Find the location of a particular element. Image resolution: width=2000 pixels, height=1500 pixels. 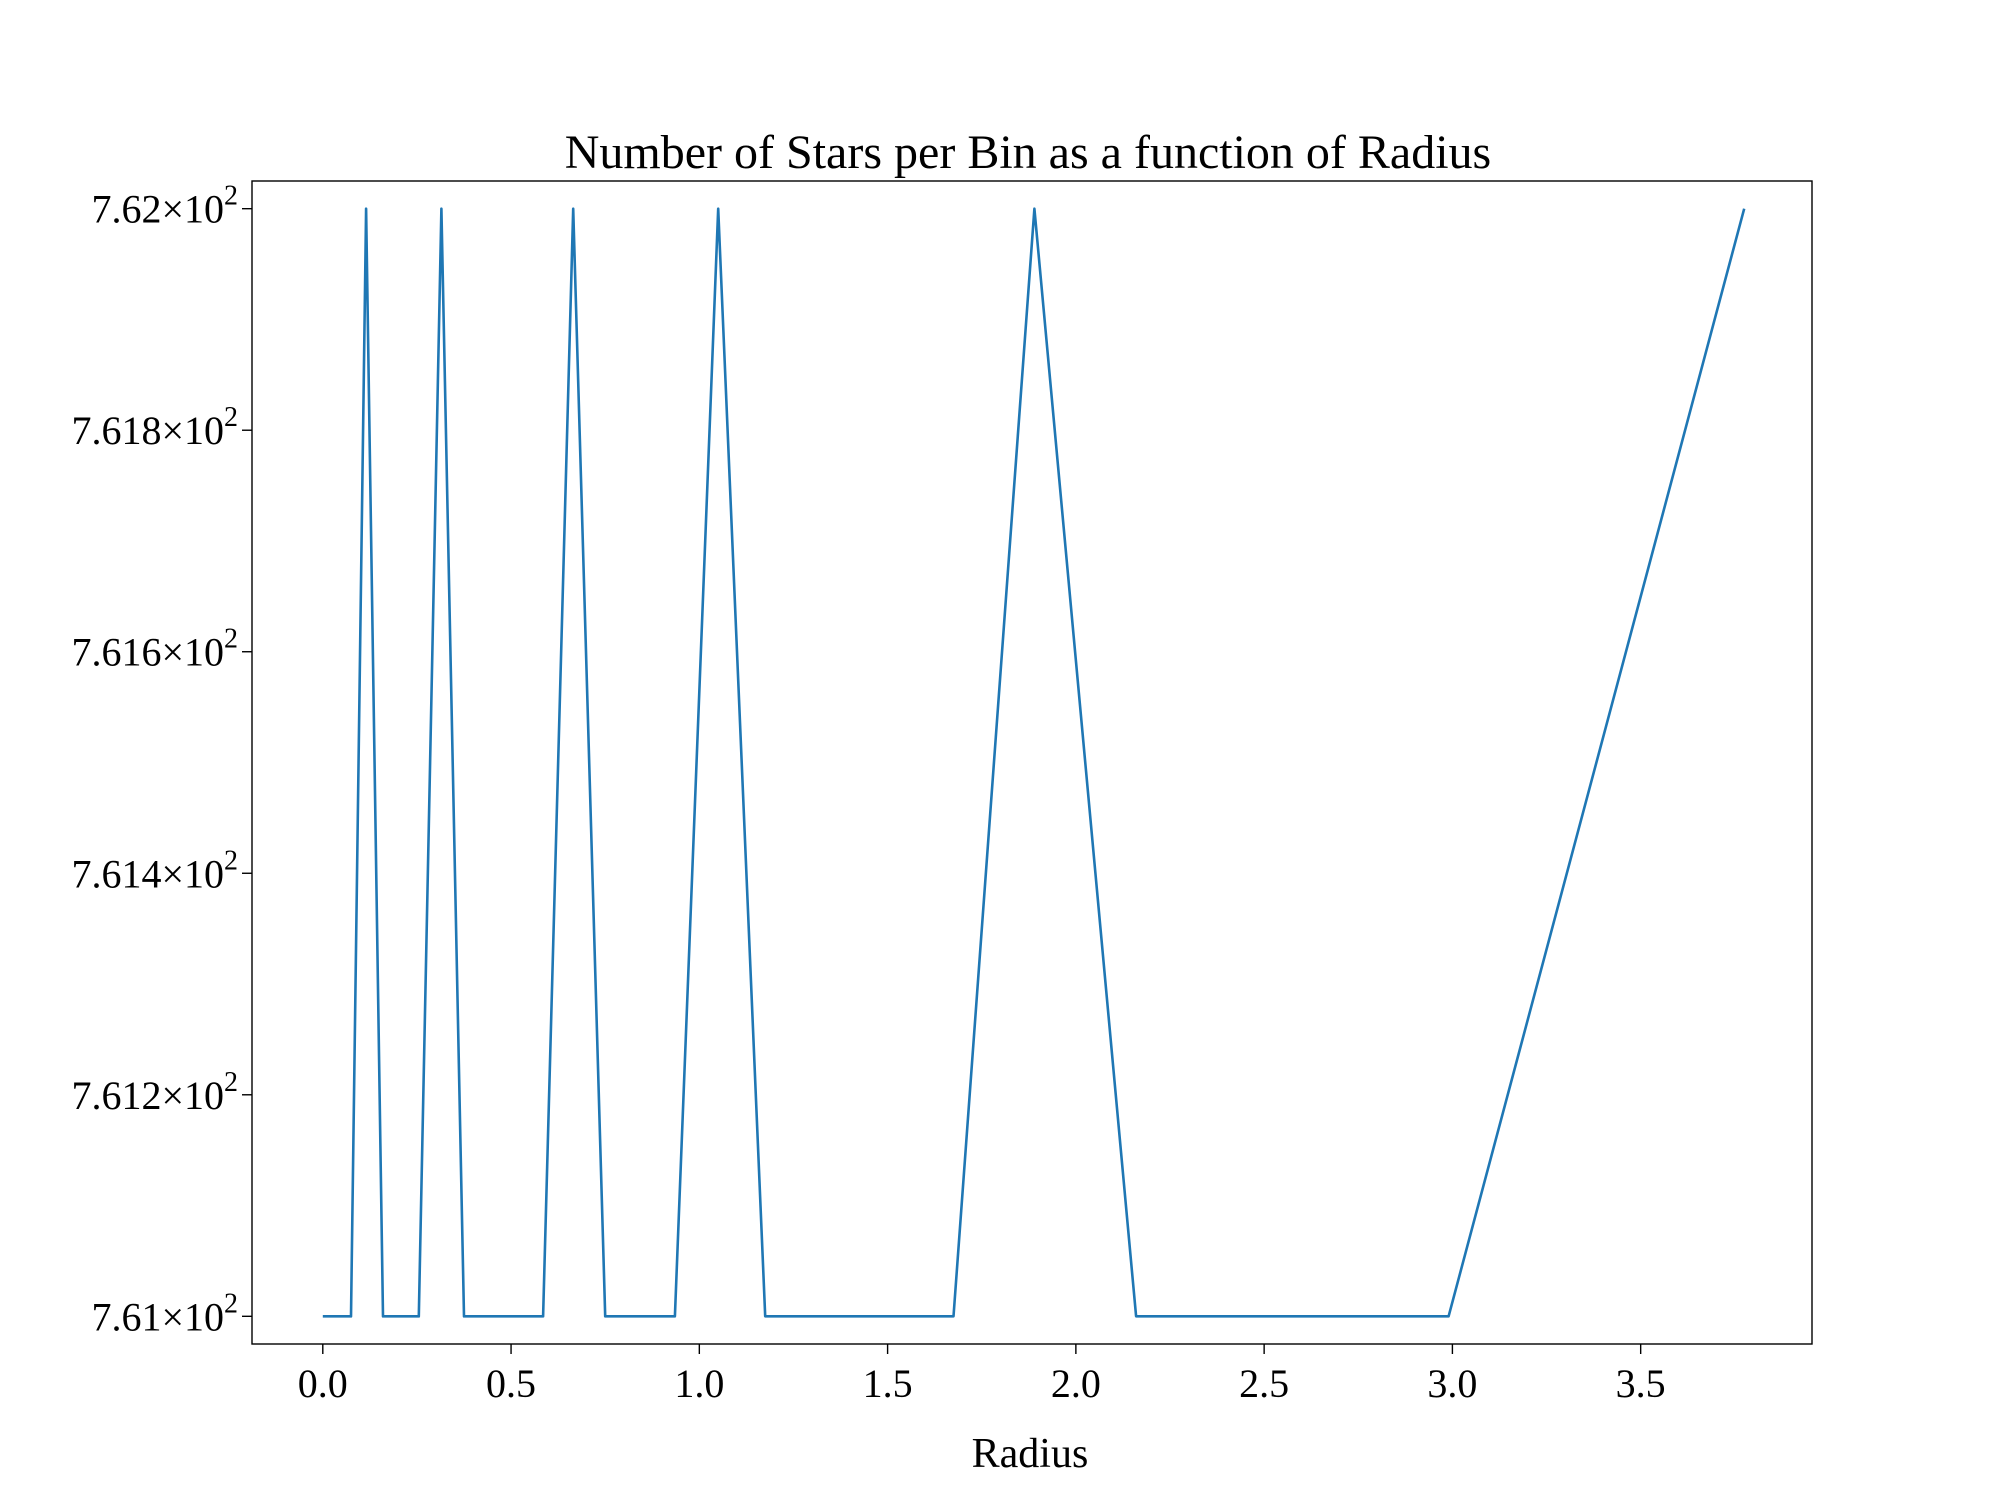

y-tick-mantissa: 7.614 is located at coordinates (116, 873).